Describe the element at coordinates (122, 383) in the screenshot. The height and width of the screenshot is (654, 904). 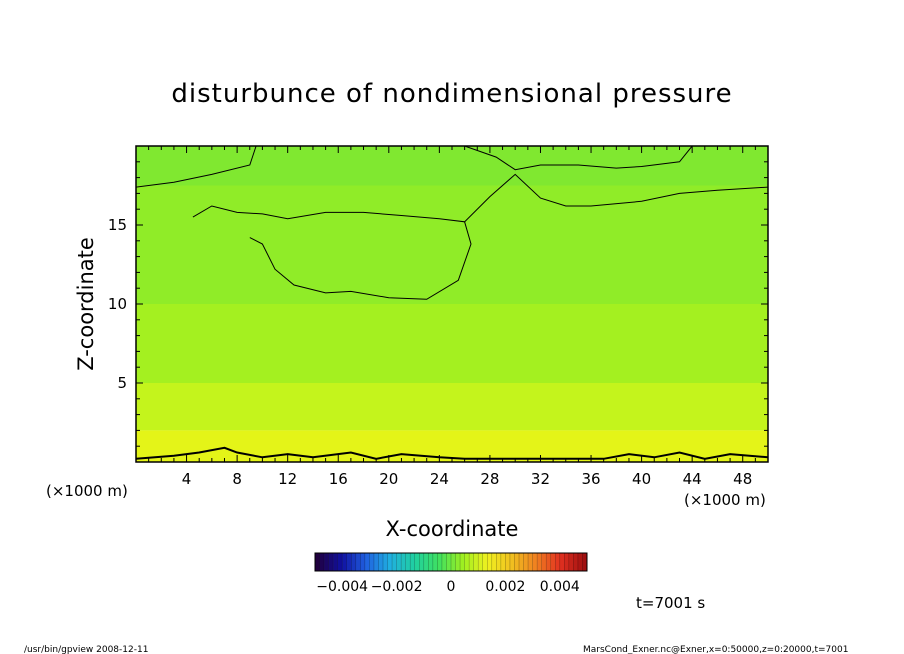
I see `y-tick-label: 5` at that location.